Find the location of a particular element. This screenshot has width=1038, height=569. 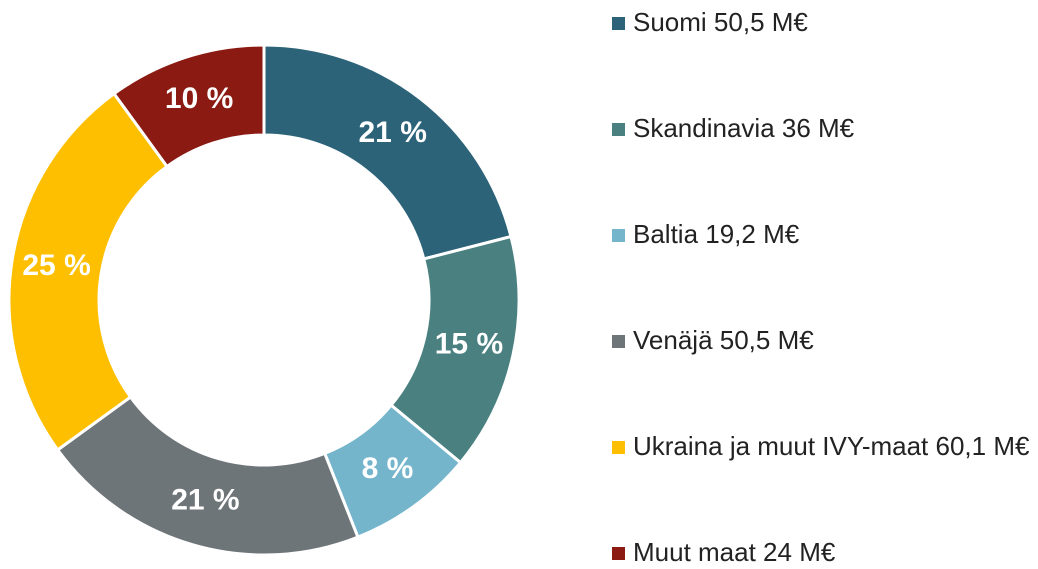

legend-label: Muut maat 24 M€ is located at coordinates (734, 552).